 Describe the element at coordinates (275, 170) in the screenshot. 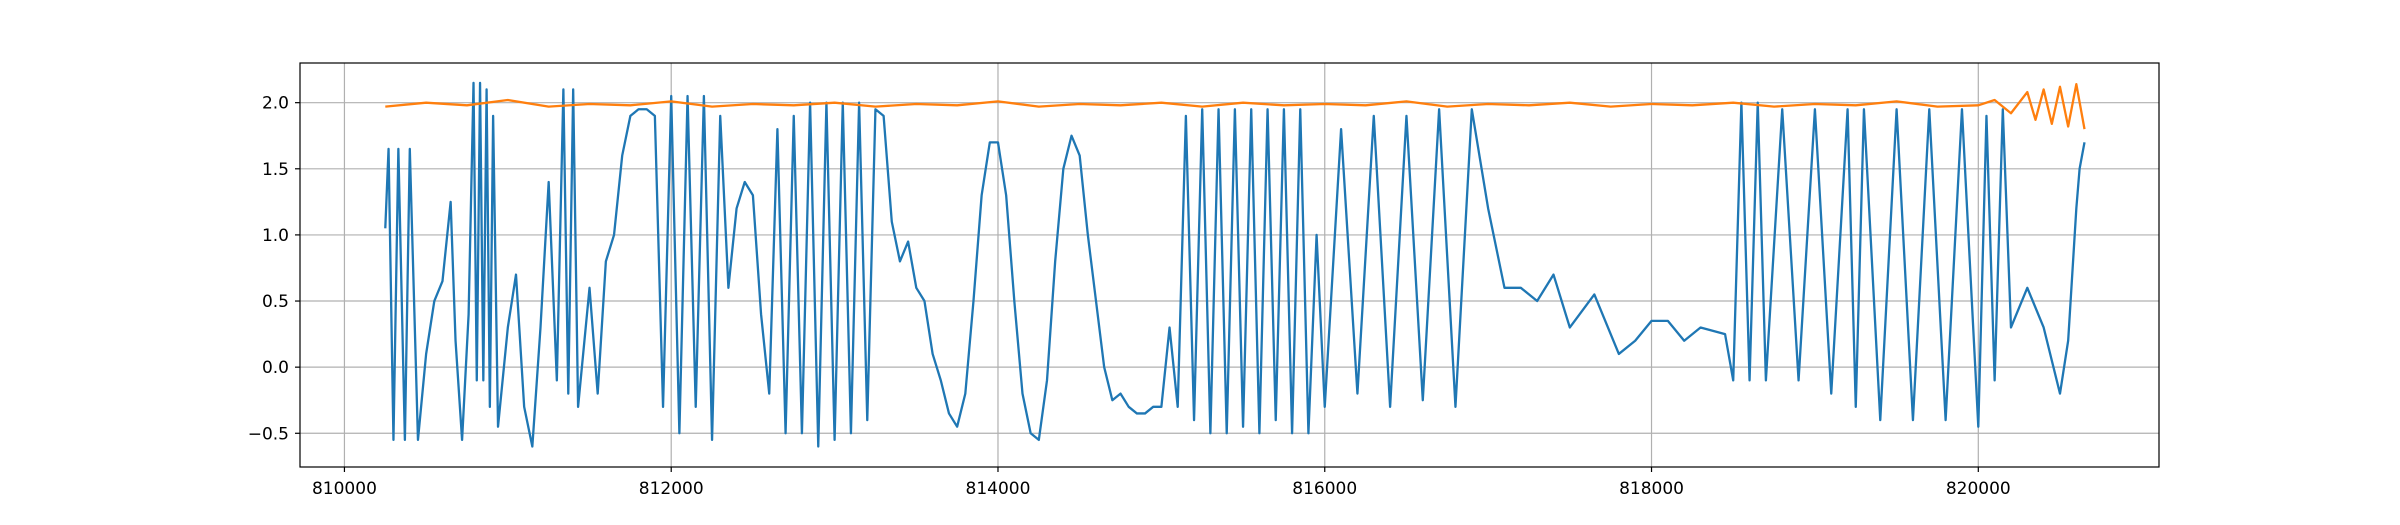

I see `y-tick-label: 1.5` at that location.